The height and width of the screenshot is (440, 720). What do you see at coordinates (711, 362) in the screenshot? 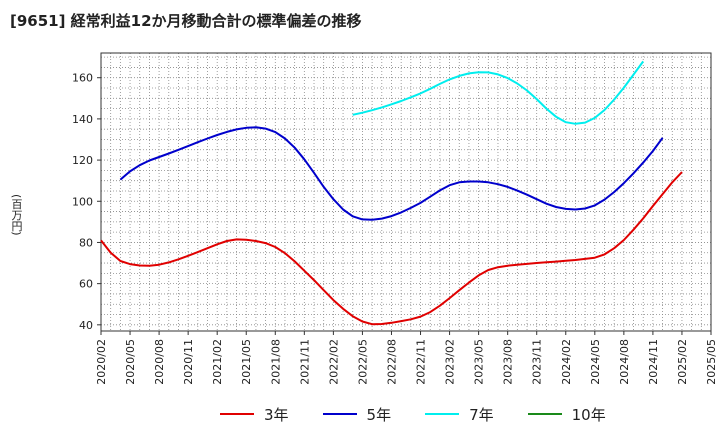
I see `x-tick-label: 2025/05` at bounding box center [711, 362].